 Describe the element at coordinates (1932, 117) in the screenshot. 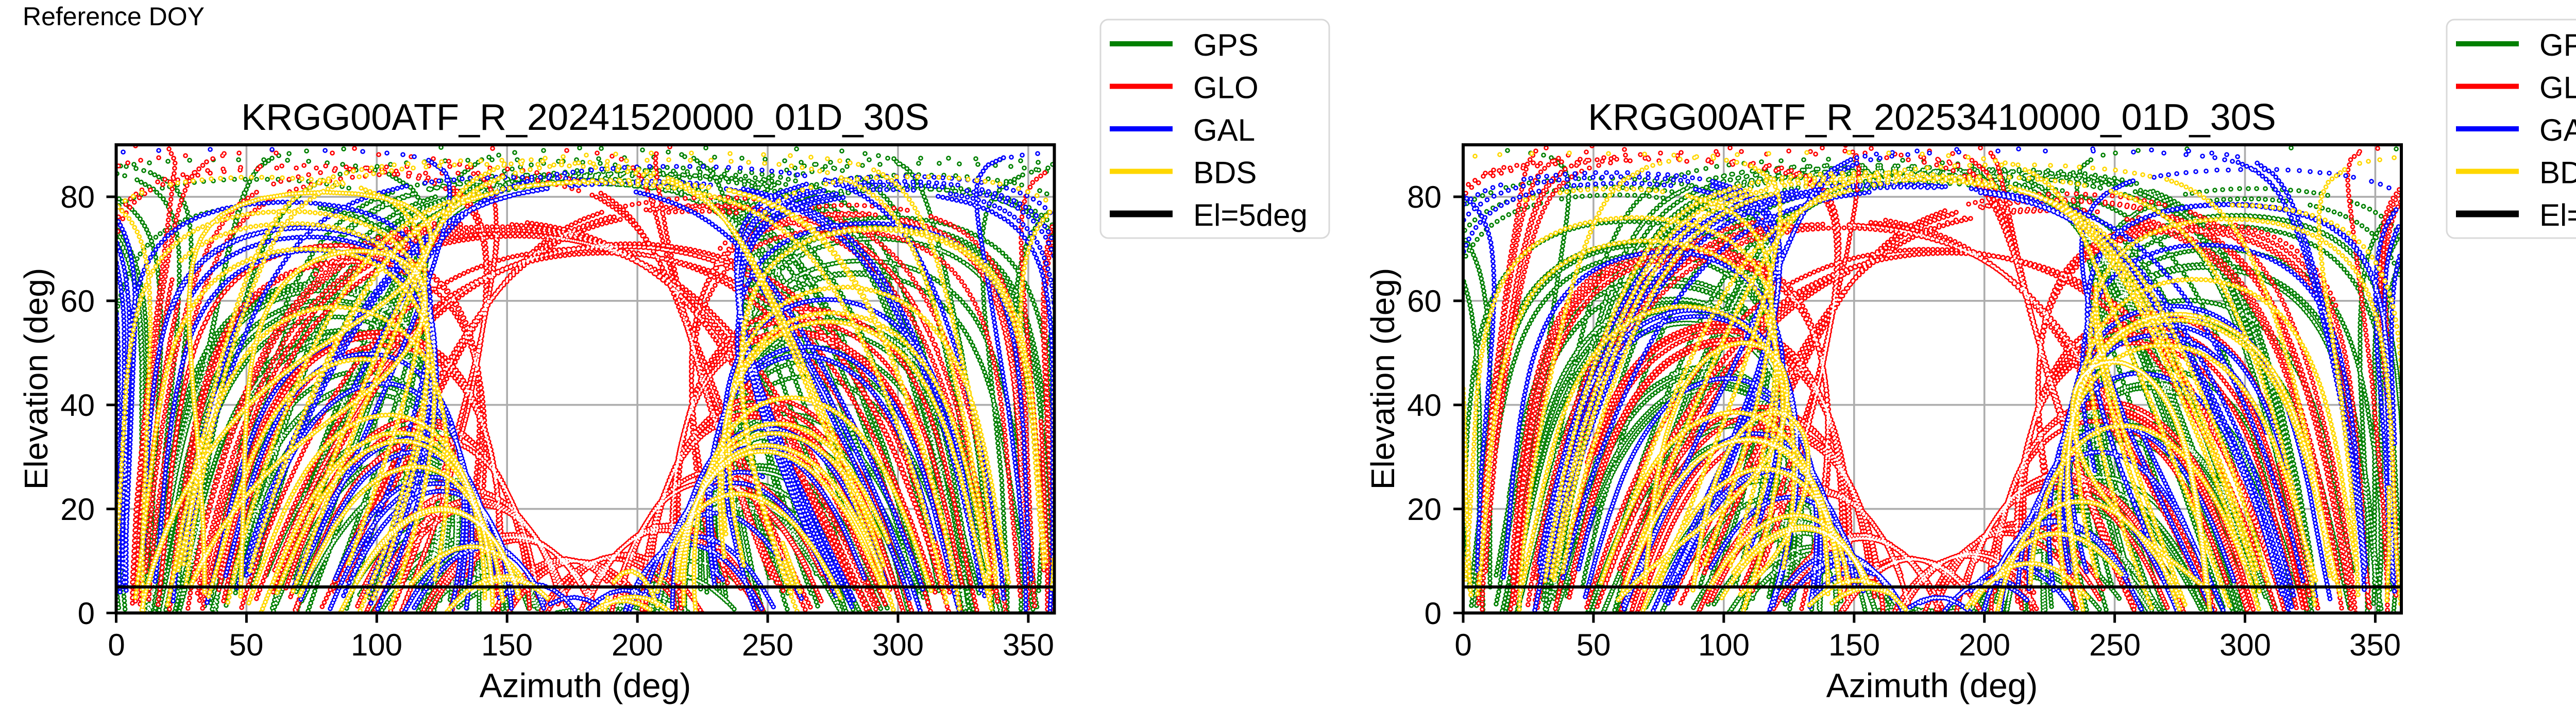

I see `svg-text:KRGG00ATF_R_20253410000_01D_30: KRGG00ATF_R_20253410000_01D_30S` at that location.